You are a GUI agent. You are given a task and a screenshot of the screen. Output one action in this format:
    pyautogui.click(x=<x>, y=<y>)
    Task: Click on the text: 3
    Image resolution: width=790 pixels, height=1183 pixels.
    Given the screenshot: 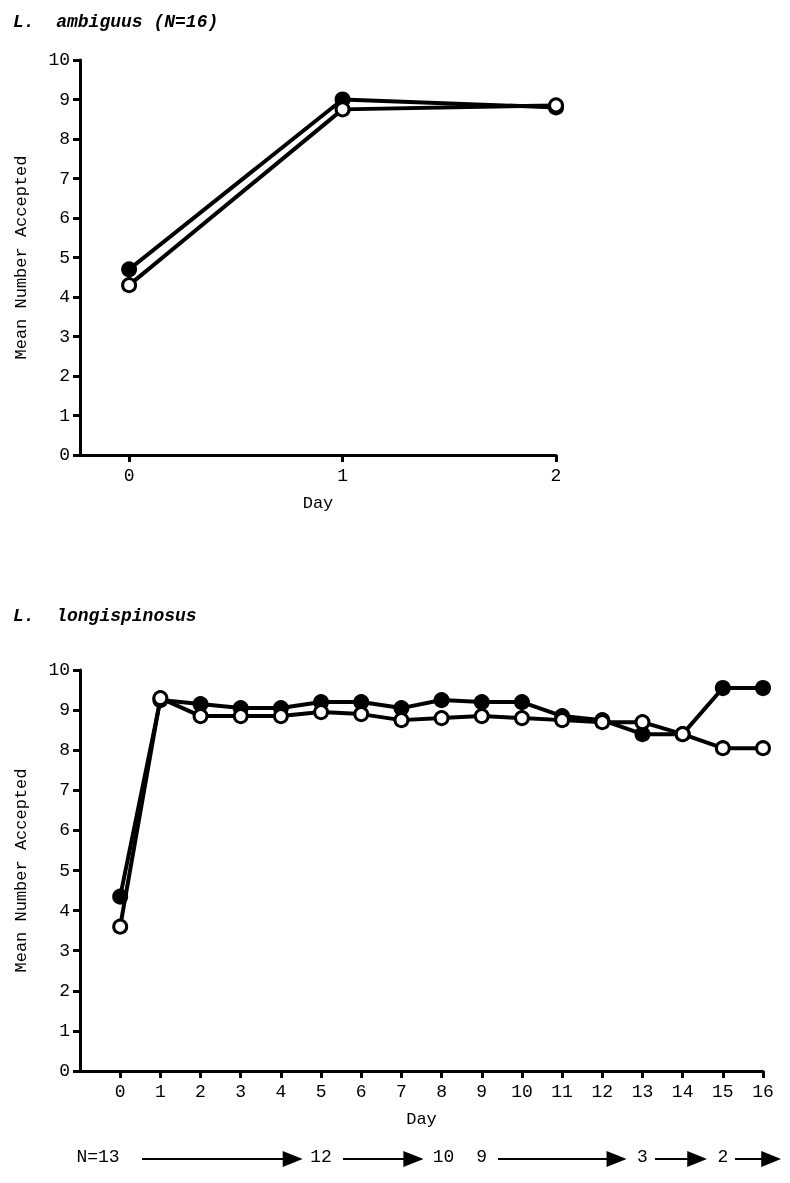 What is the action you would take?
    pyautogui.click(x=642, y=1157)
    